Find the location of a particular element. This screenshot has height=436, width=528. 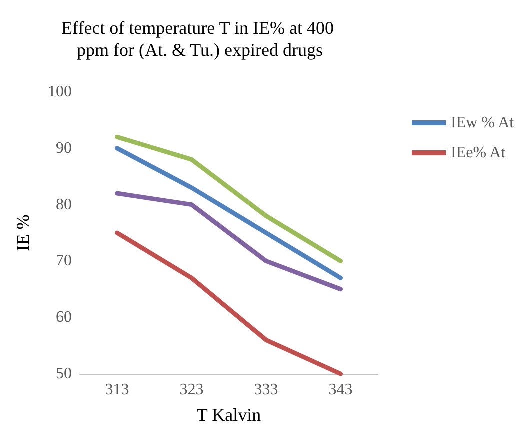

x-tick-label: 343 is located at coordinates (340, 390).